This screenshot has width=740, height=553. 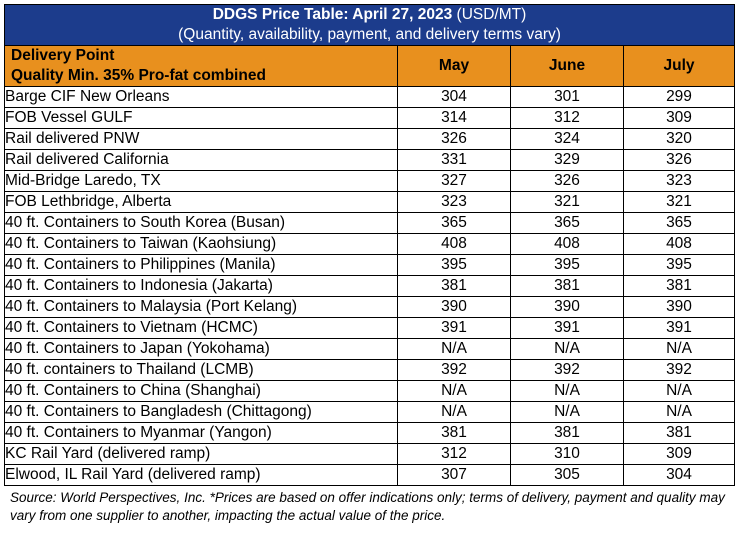 What do you see at coordinates (201, 97) in the screenshot?
I see `delivery-point-cell: Barge CIF New Orleans` at bounding box center [201, 97].